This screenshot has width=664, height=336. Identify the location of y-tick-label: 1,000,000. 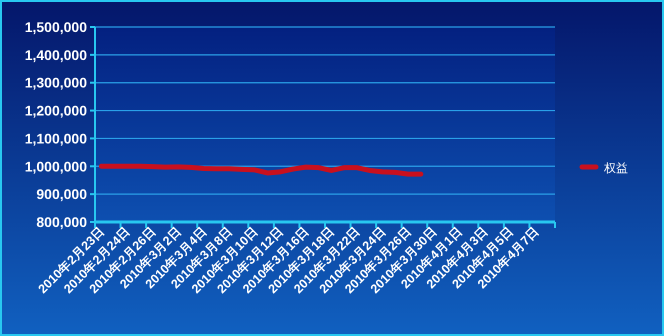
(56, 166).